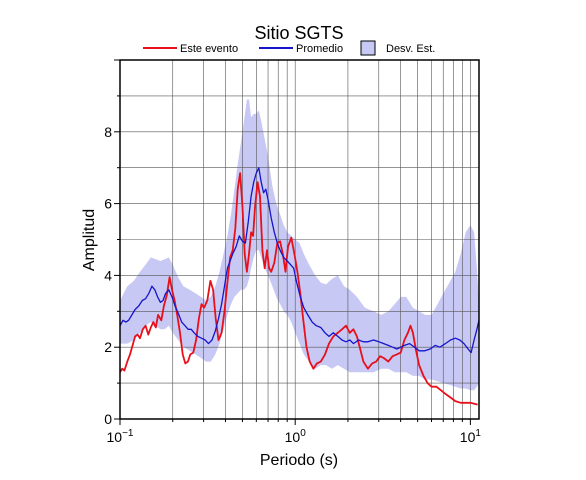 This screenshot has width=586, height=480. What do you see at coordinates (209, 49) in the screenshot?
I see `legend-label-event: Este evento` at bounding box center [209, 49].